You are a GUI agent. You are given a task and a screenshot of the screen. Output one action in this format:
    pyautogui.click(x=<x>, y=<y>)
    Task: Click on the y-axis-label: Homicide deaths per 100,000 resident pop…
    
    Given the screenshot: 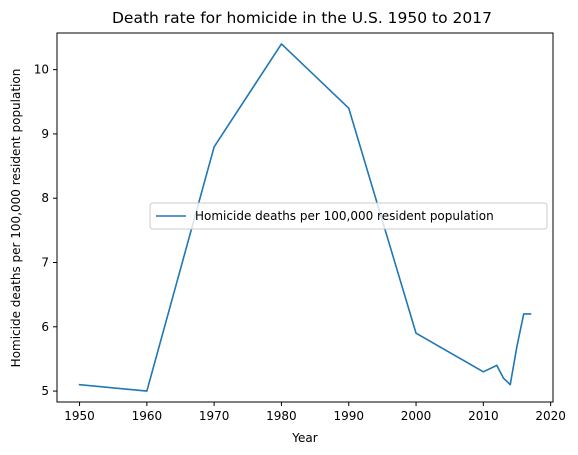 What is the action you would take?
    pyautogui.click(x=16, y=218)
    